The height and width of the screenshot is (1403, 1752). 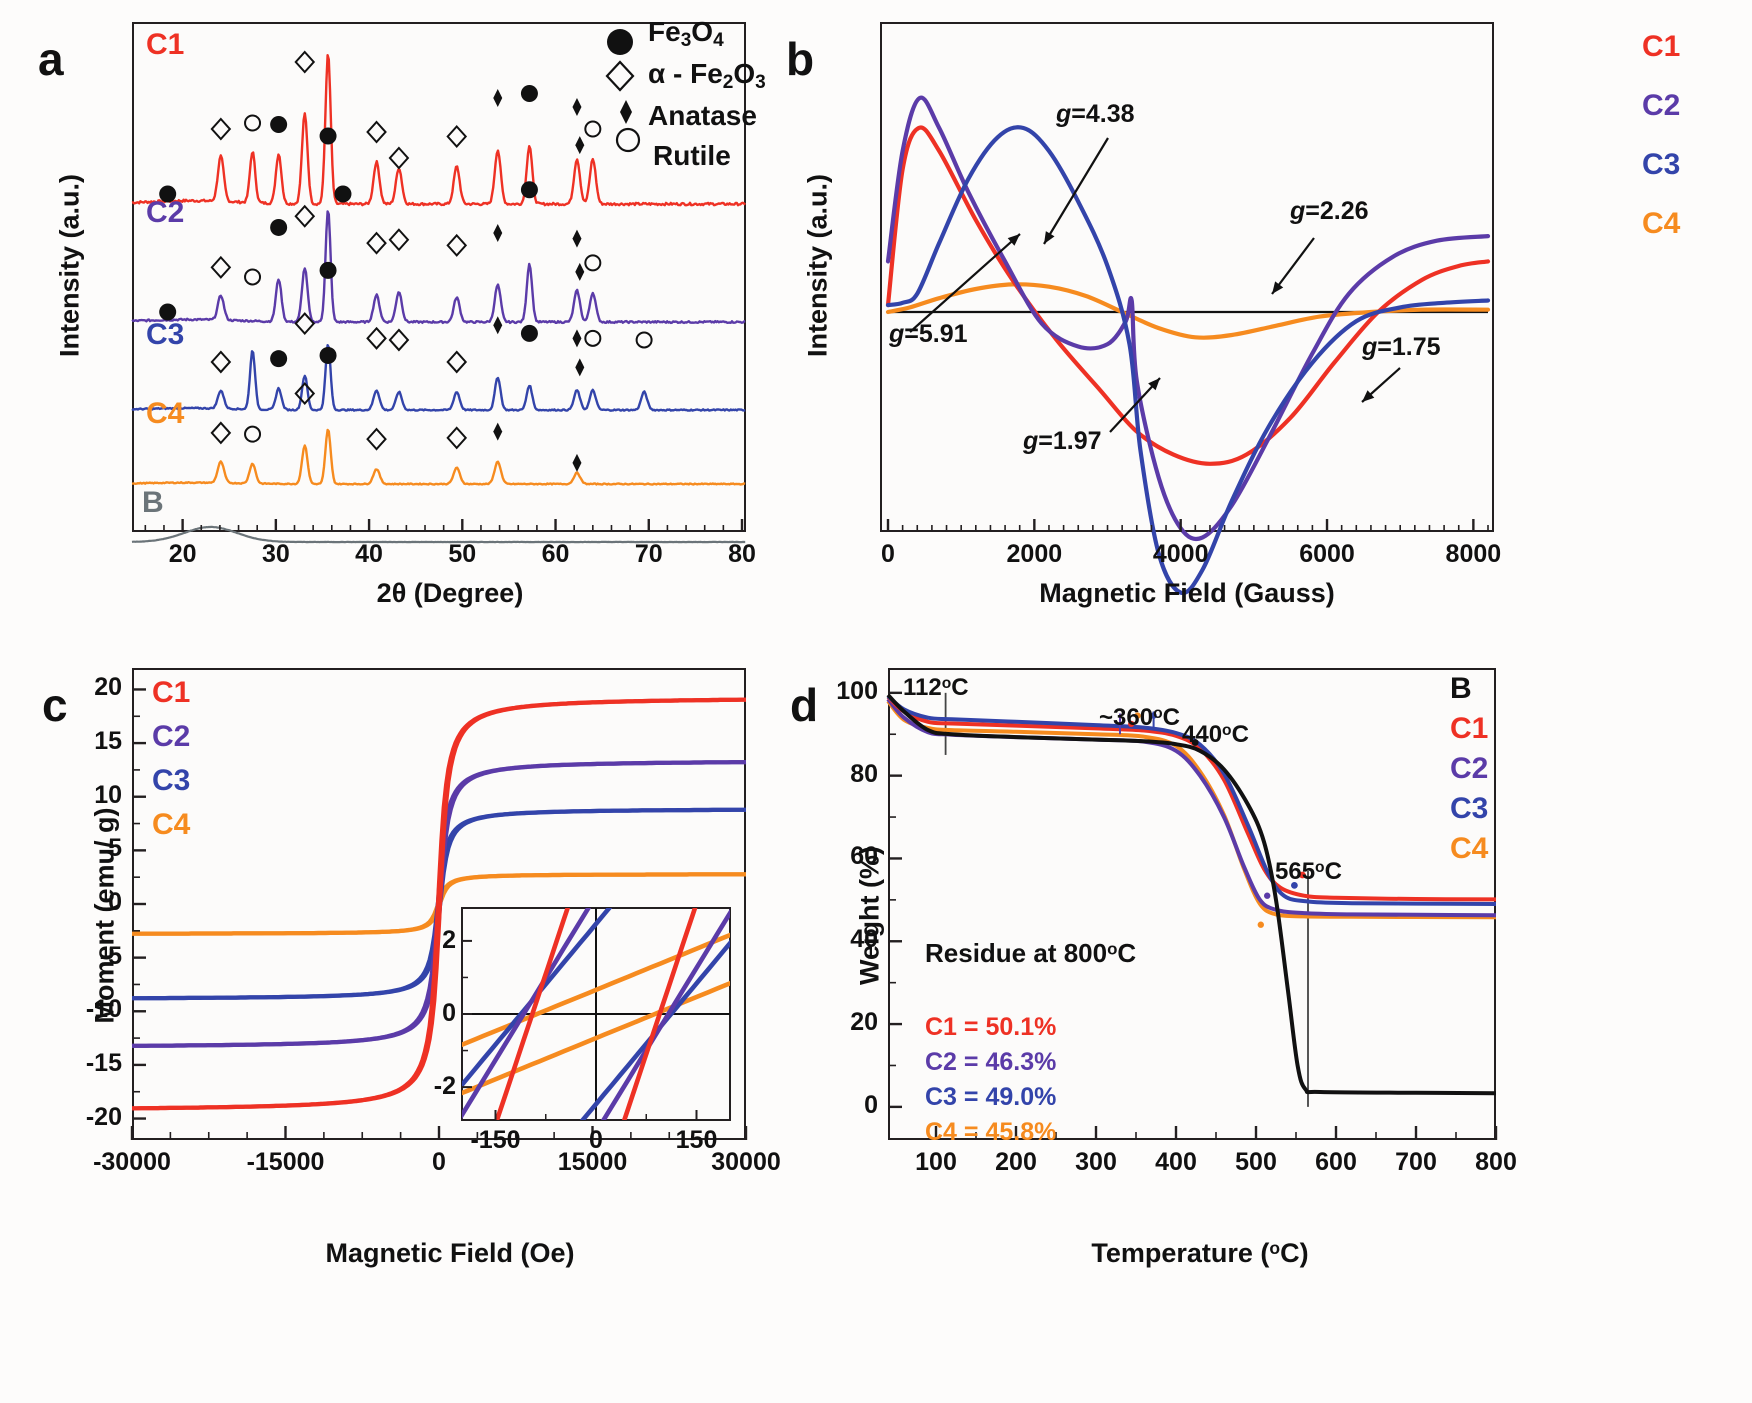 What do you see at coordinates (800, 59) in the screenshot?
I see `panel-b-letter: b` at bounding box center [800, 59].